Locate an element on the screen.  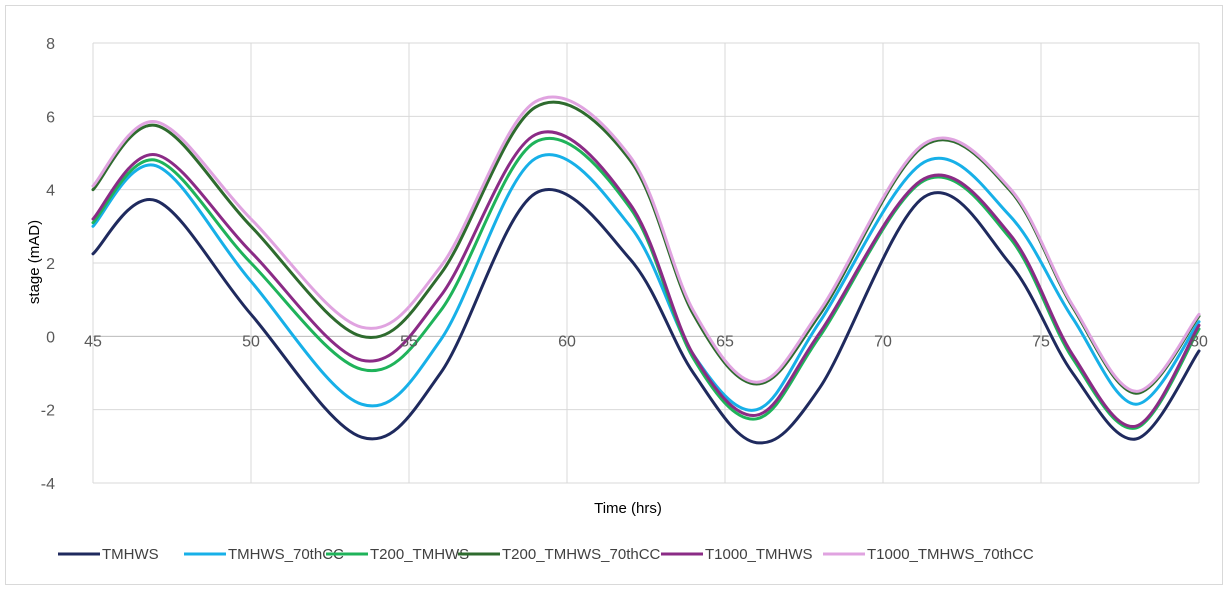
x-tick-label: 75 is located at coordinates (1041, 342).